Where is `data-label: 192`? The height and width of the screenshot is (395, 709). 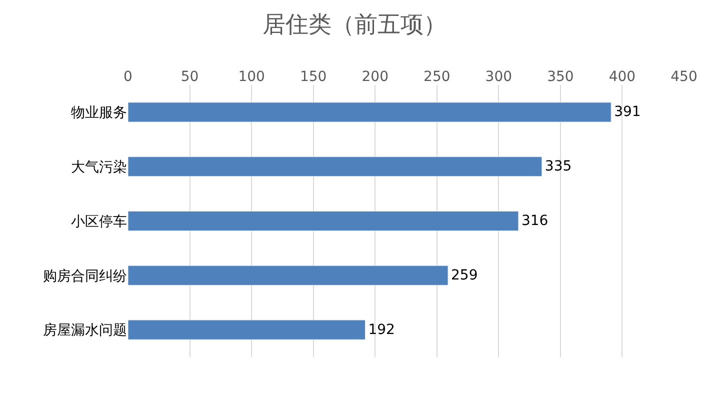
data-label: 192 is located at coordinates (381, 330).